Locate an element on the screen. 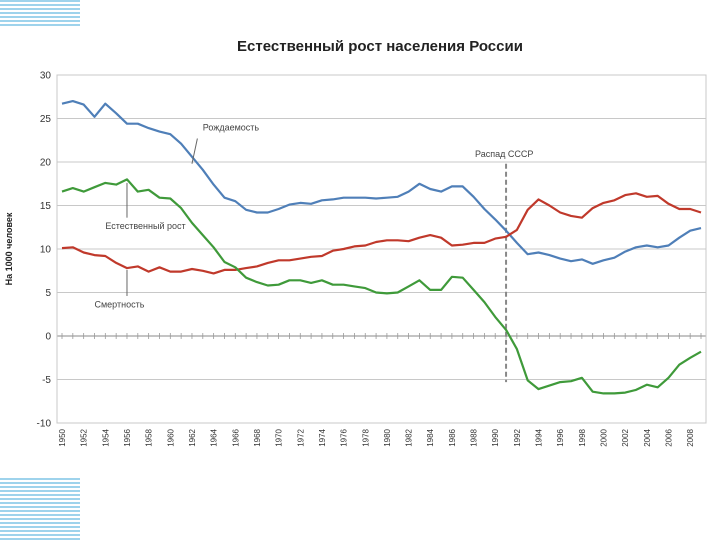 The image size is (720, 540). x-tick-label: 1982 is located at coordinates (409, 437).